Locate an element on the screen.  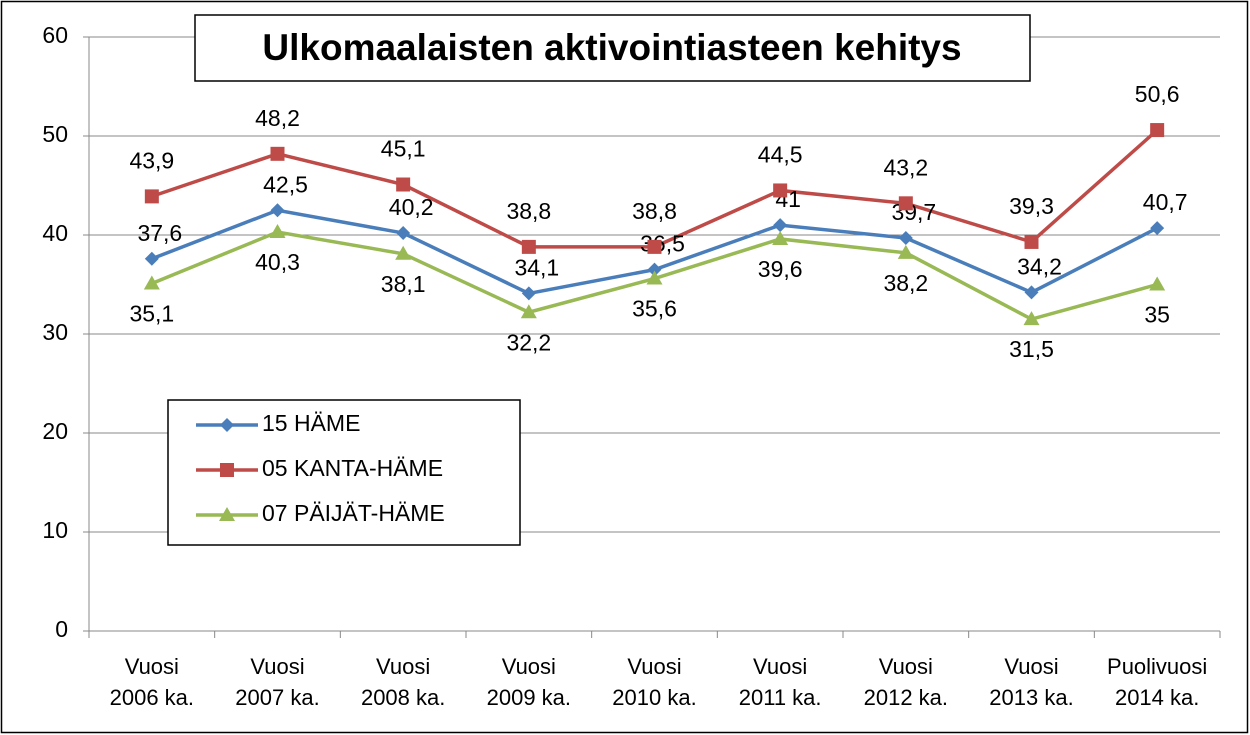
data-label: 35,6 is located at coordinates (654, 309).